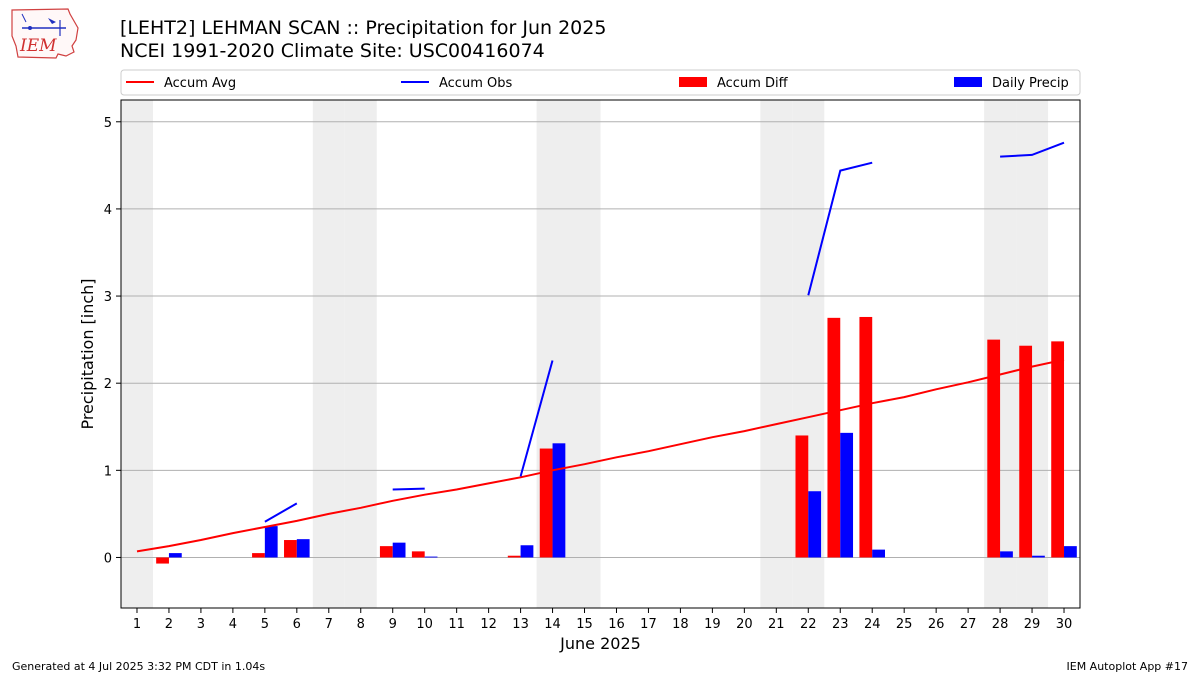 This screenshot has width=1200, height=675. I want to click on x-tick-label: 6, so click(297, 624).